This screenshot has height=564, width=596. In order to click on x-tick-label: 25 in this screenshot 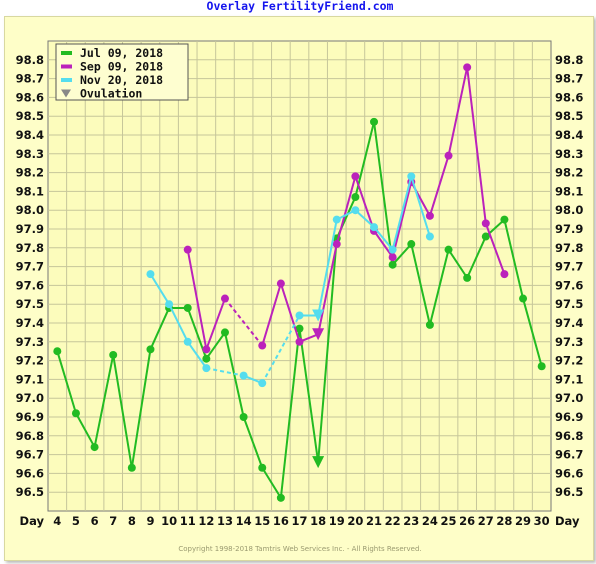, I will do `click(449, 521)`.